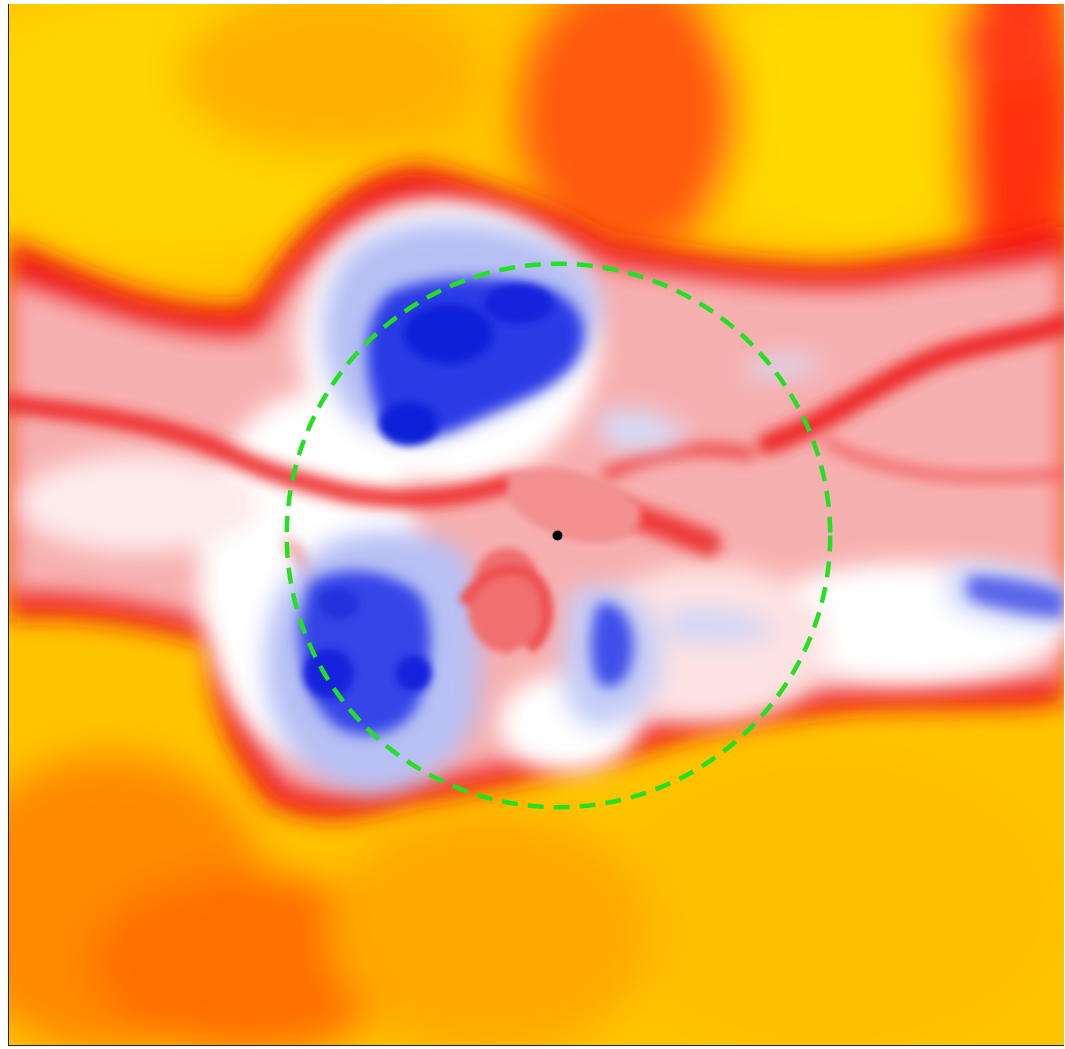  What do you see at coordinates (428, 491) in the screenshot?
I see `blue-cores` at bounding box center [428, 491].